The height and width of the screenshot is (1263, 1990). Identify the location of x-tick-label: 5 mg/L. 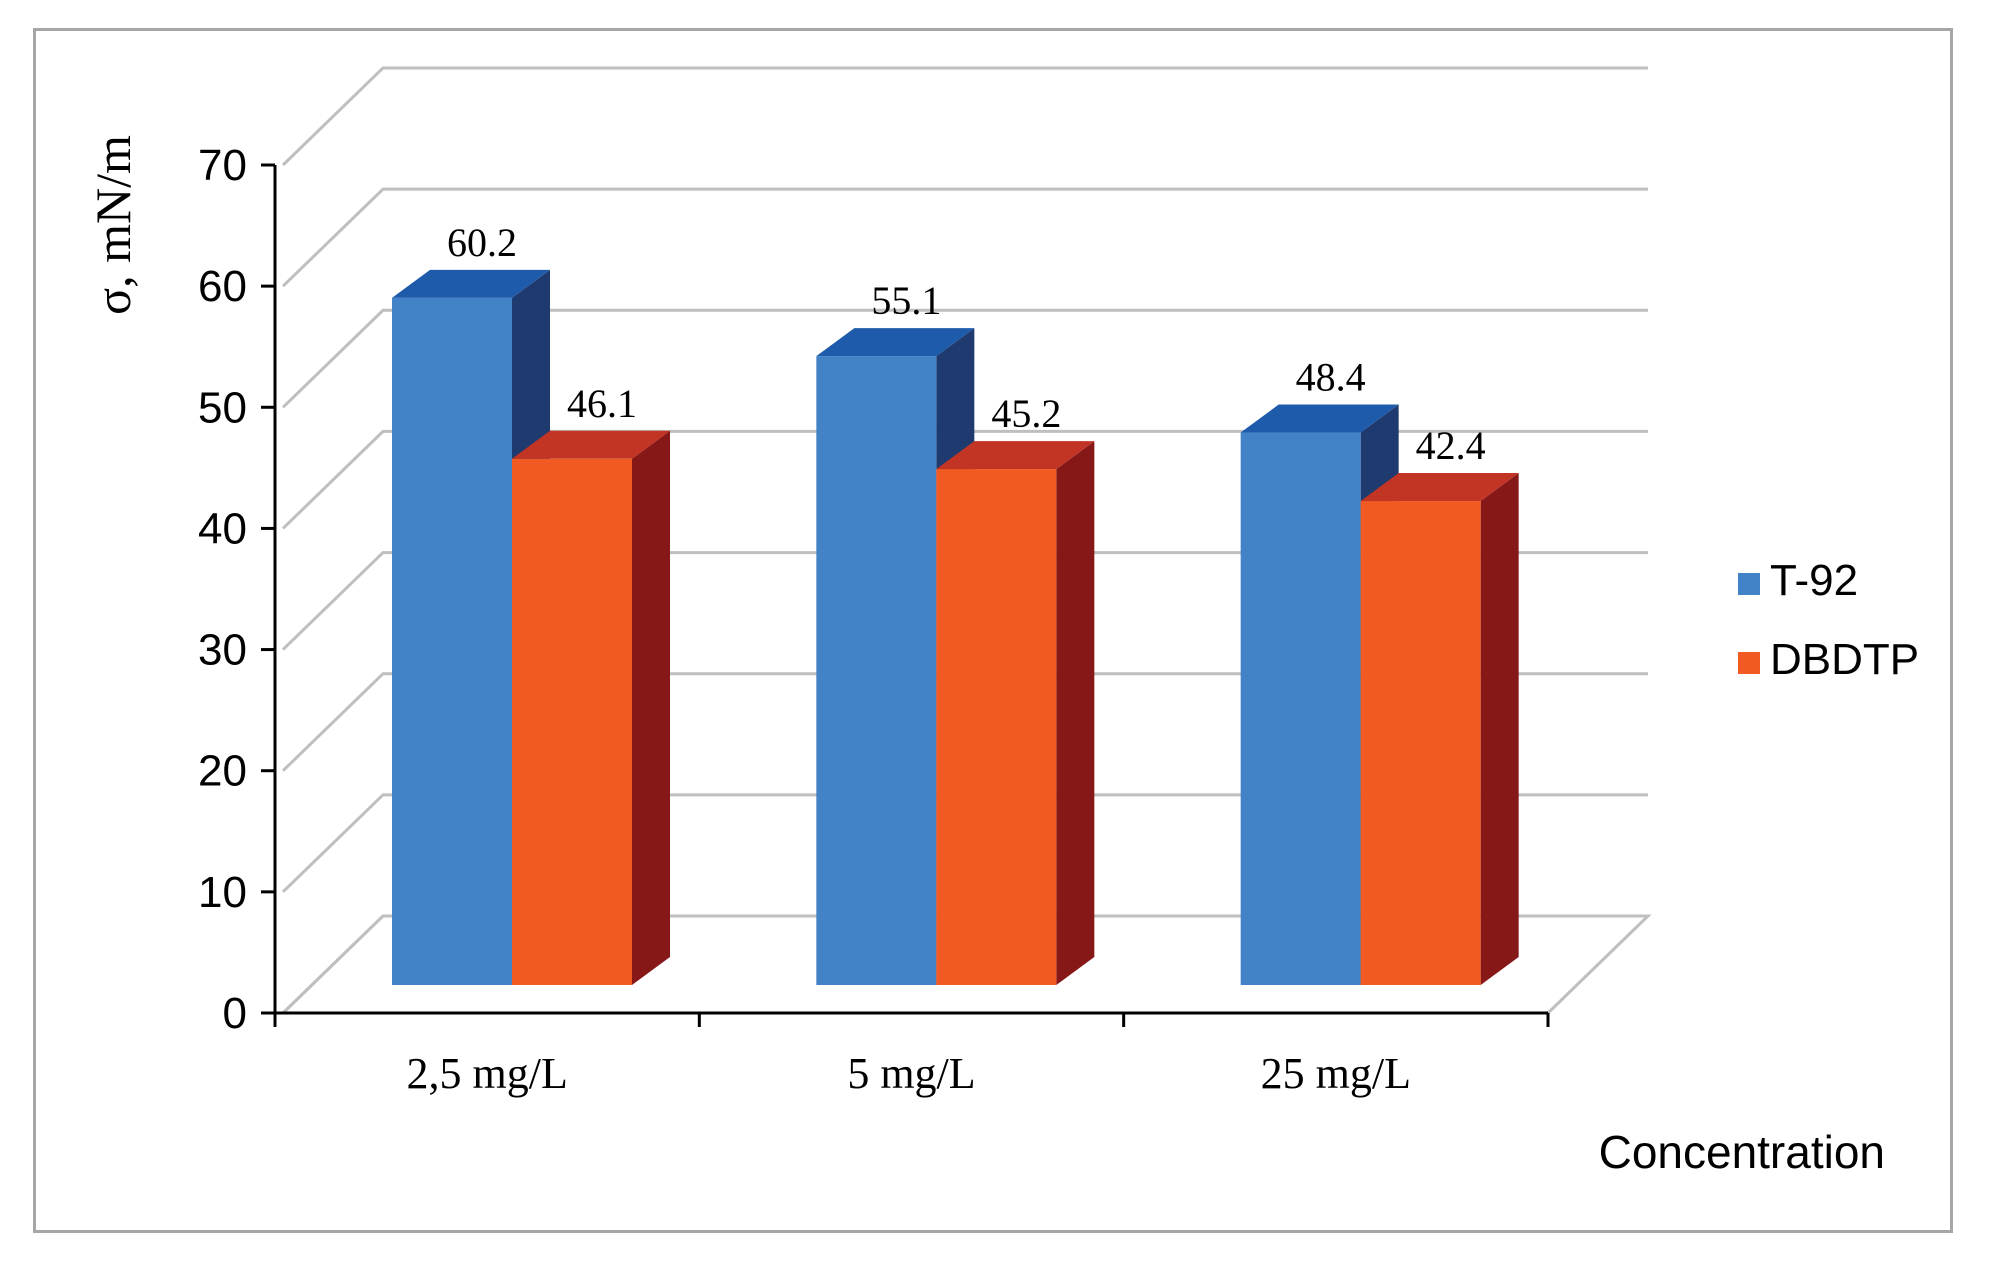
(911, 1073).